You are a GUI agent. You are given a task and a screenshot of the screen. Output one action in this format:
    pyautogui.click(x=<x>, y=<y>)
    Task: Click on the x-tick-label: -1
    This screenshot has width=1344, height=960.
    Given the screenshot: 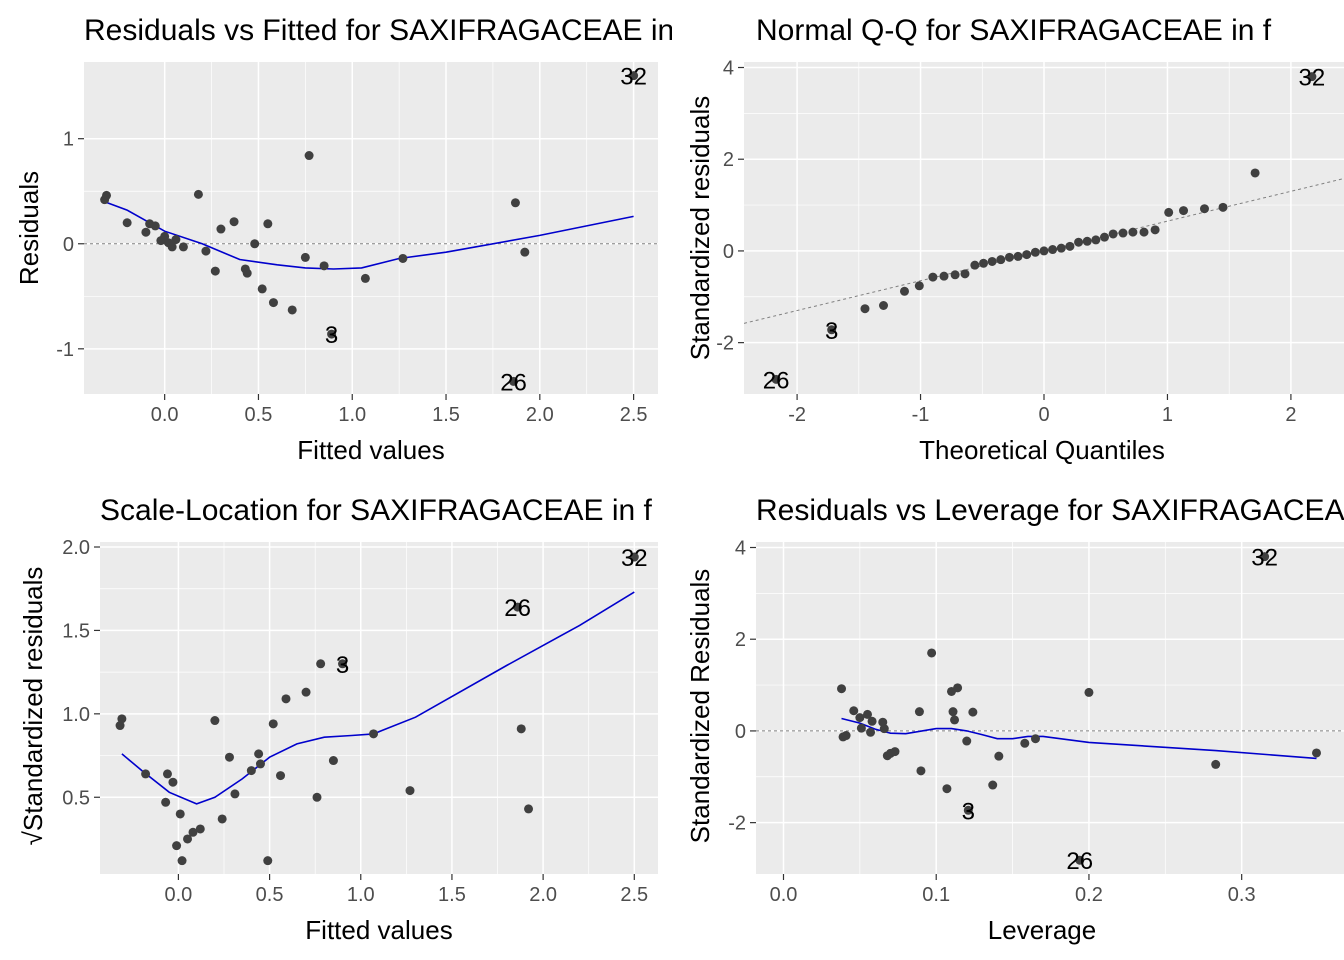 What is the action you would take?
    pyautogui.click(x=921, y=415)
    